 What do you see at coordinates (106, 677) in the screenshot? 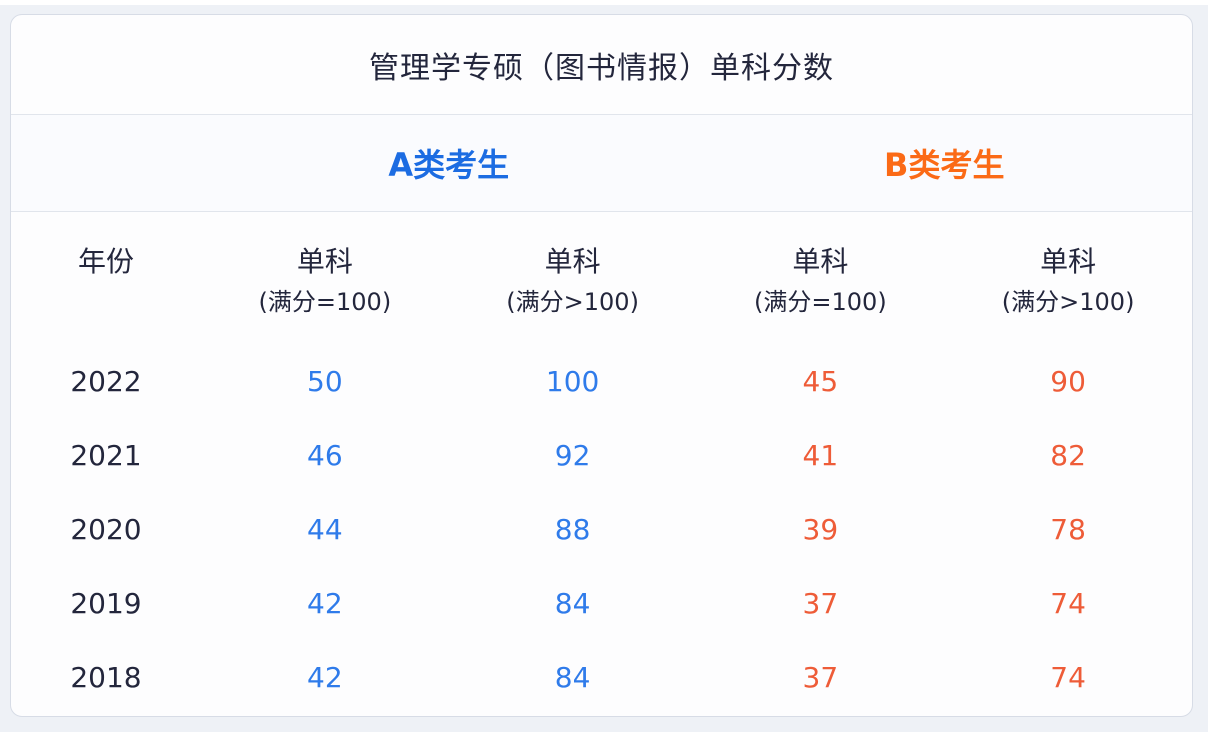
I see `year-cell: 2018` at bounding box center [106, 677].